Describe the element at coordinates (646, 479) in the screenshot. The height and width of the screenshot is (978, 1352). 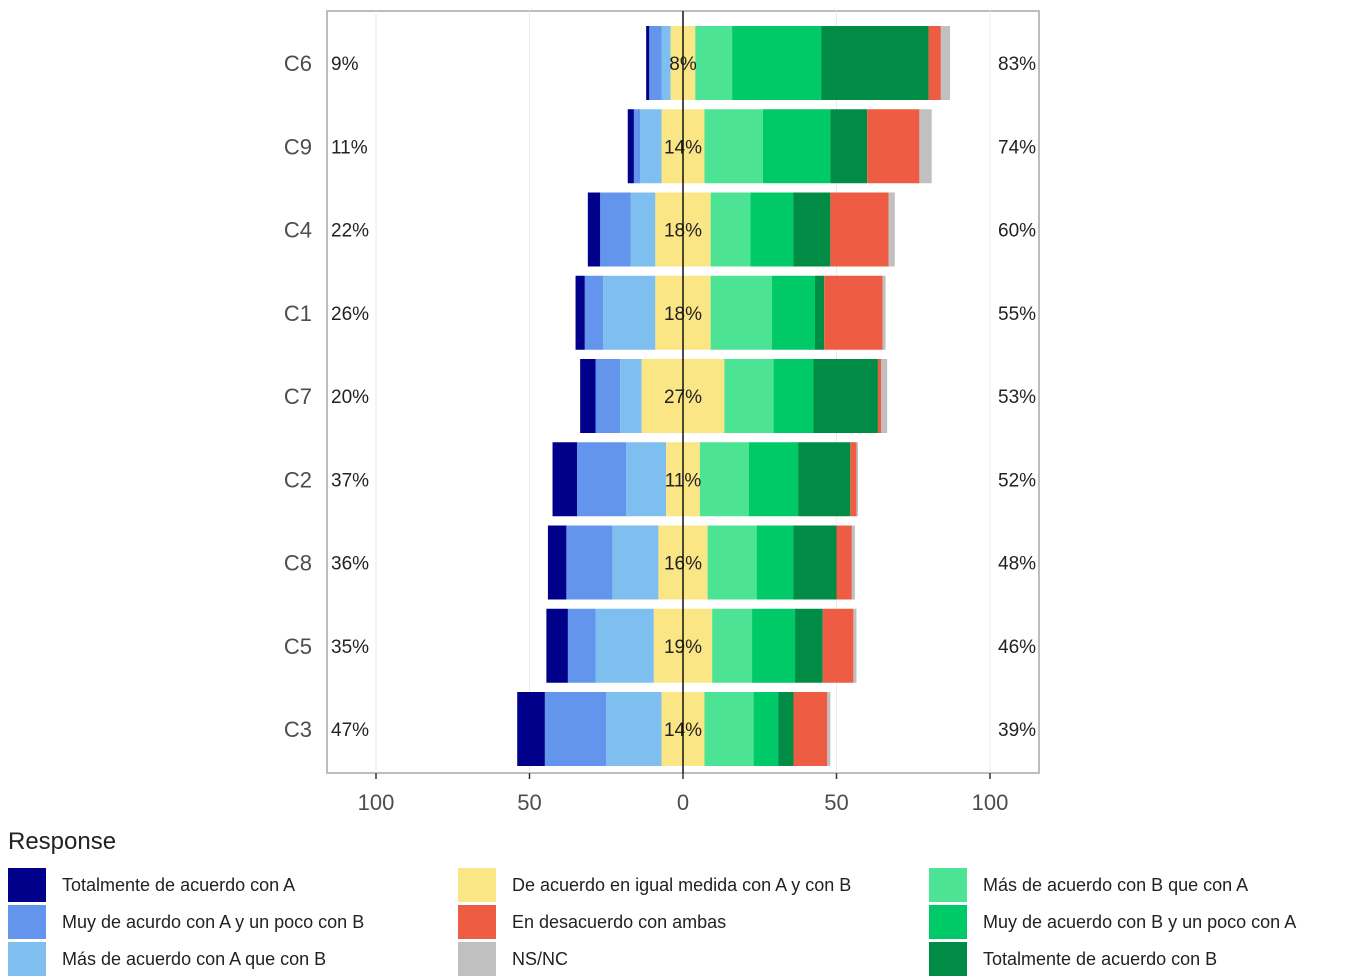
I see `bar-segment-C2-7FBFEF` at that location.